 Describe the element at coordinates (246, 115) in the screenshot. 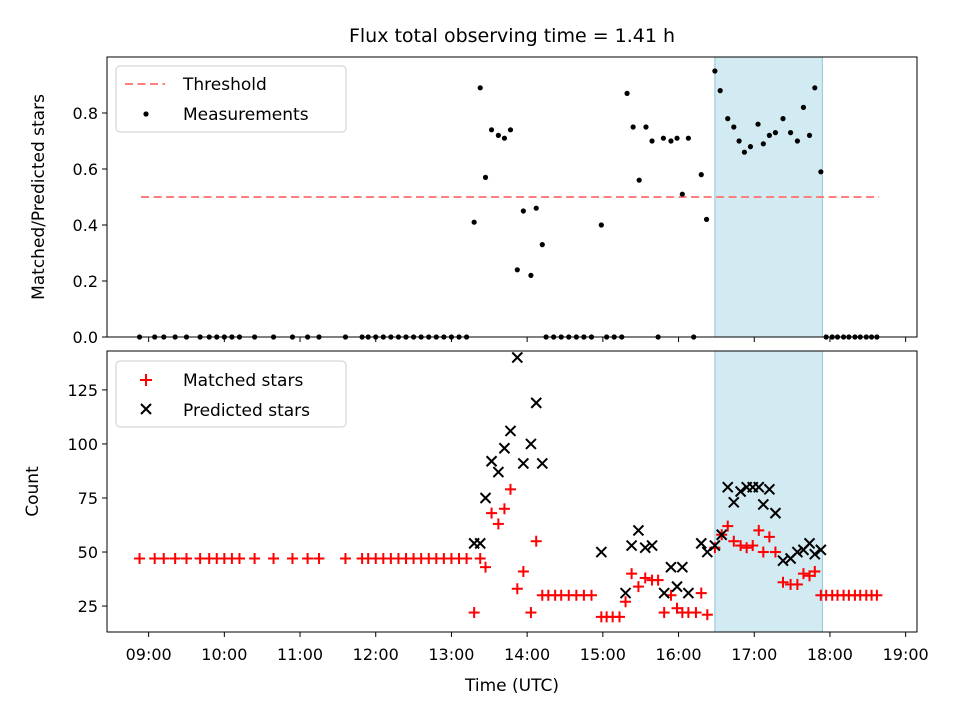

I see `legend-measurements-label: Measurements` at that location.